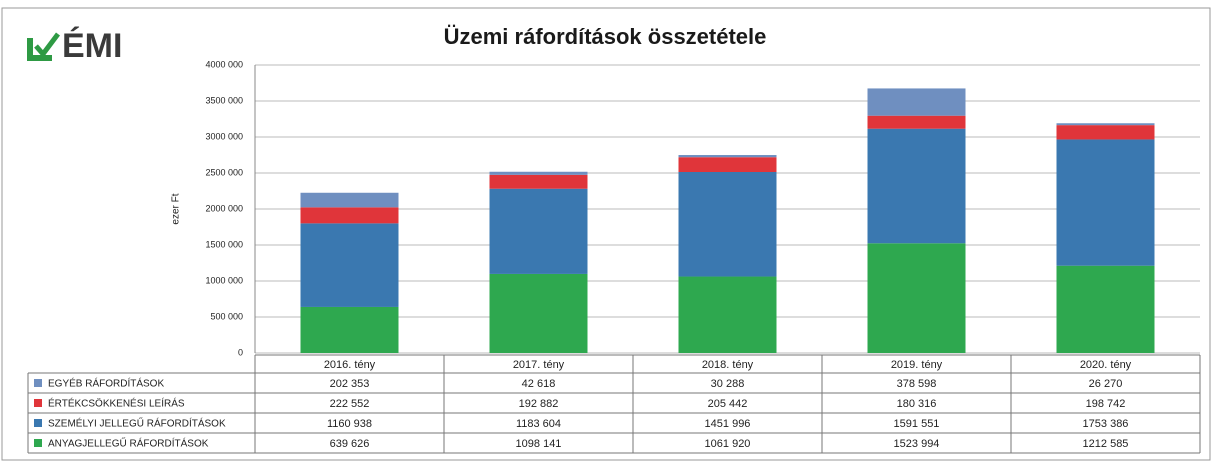 The image size is (1214, 468). I want to click on data-label: 202 353, so click(350, 384).